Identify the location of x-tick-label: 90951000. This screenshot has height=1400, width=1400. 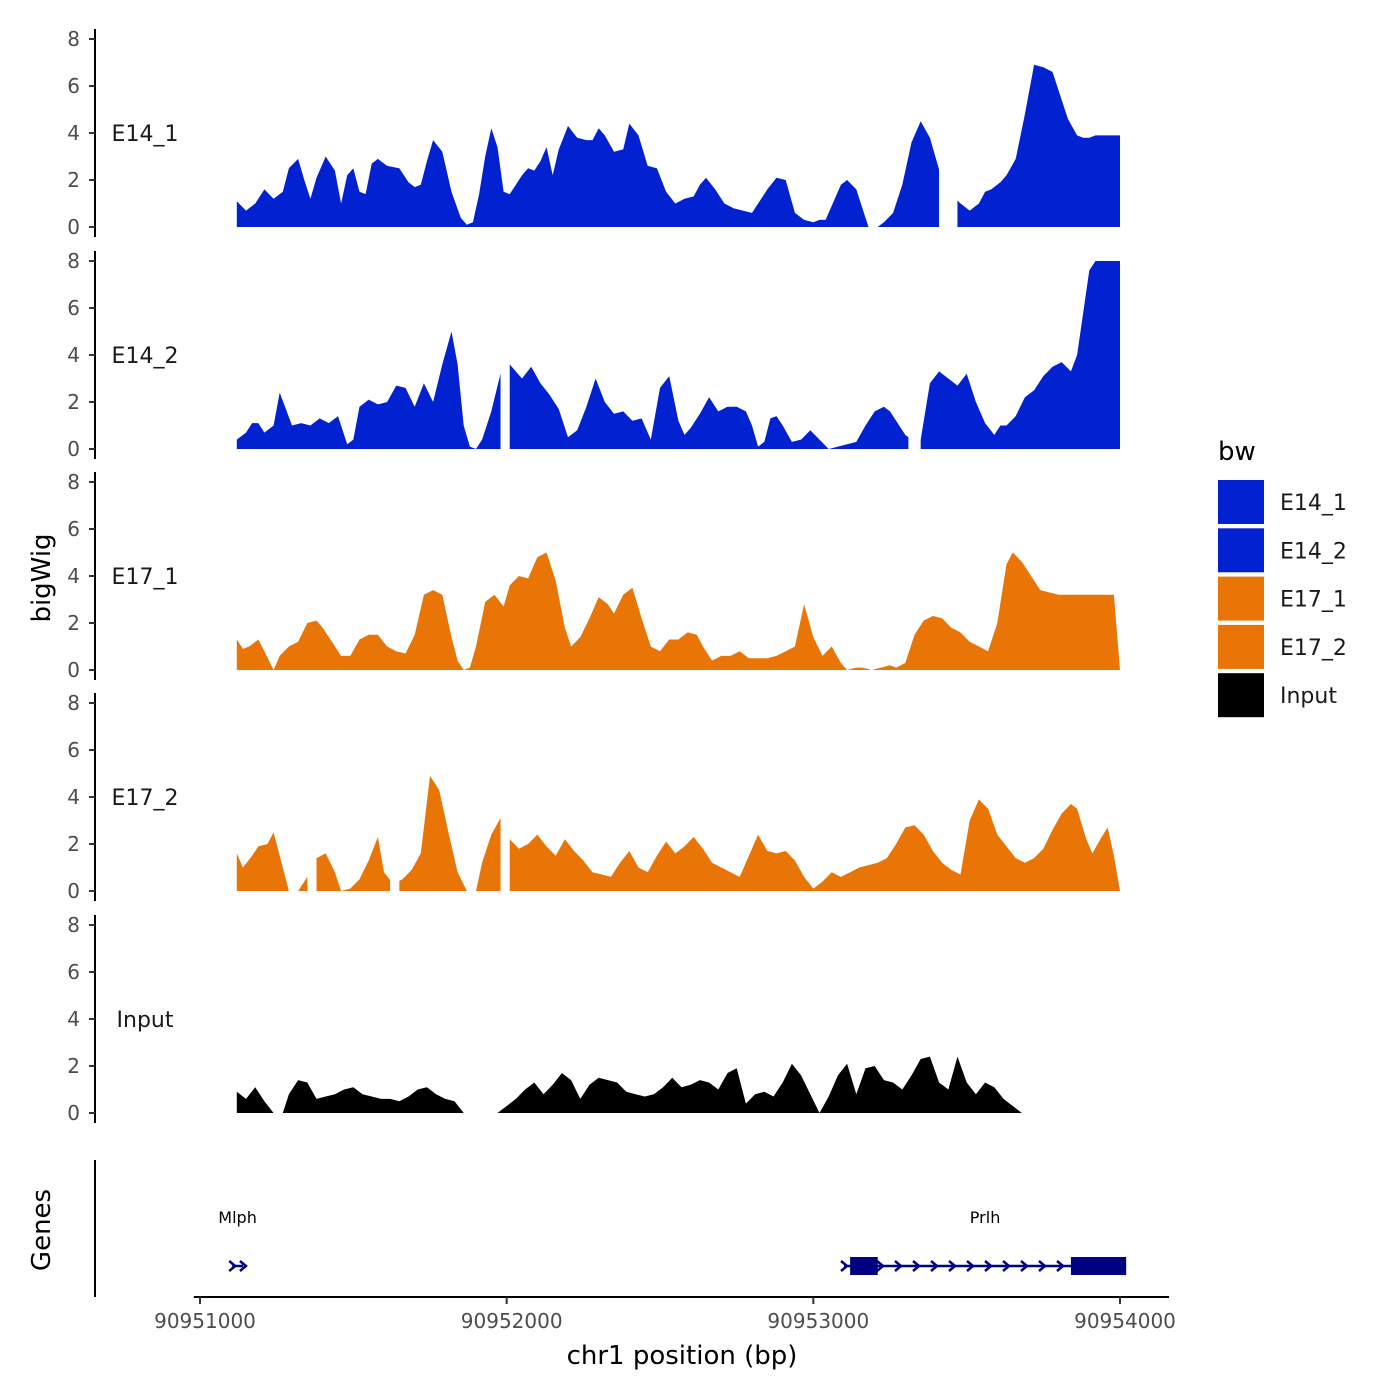
(205, 1321).